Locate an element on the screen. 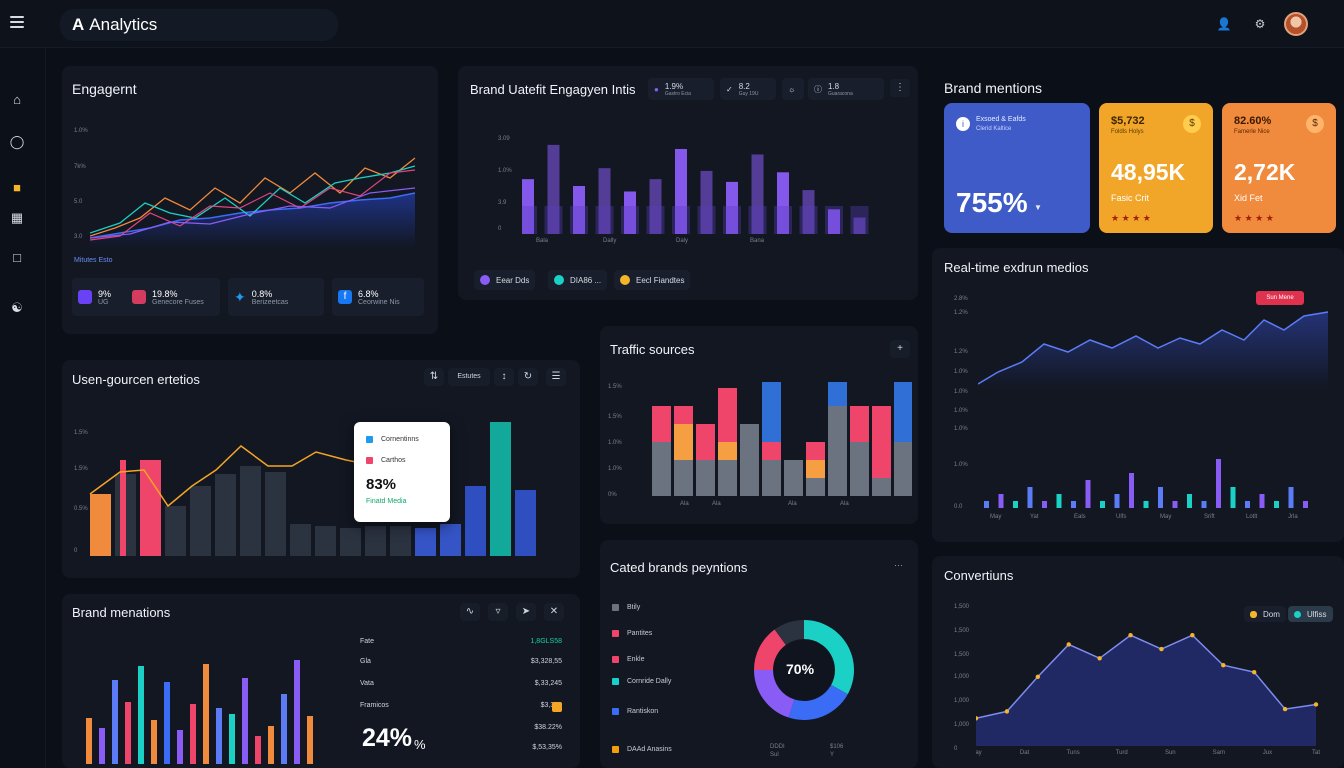 Image resolution: width=1344 pixels, height=768 pixels. legend-label: DAAd Anasins is located at coordinates (649, 749).